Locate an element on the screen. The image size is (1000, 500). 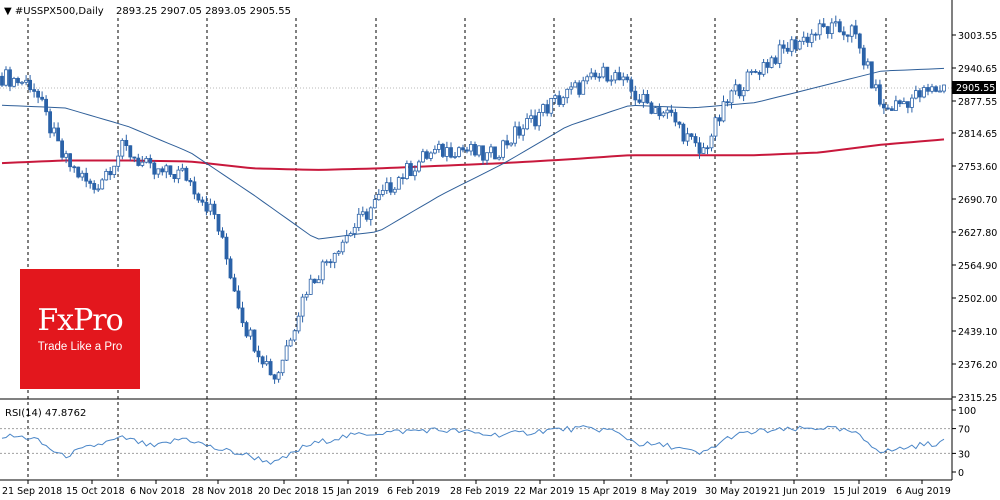
time-tick-label: 20 Dec 2018 is located at coordinates (288, 491).